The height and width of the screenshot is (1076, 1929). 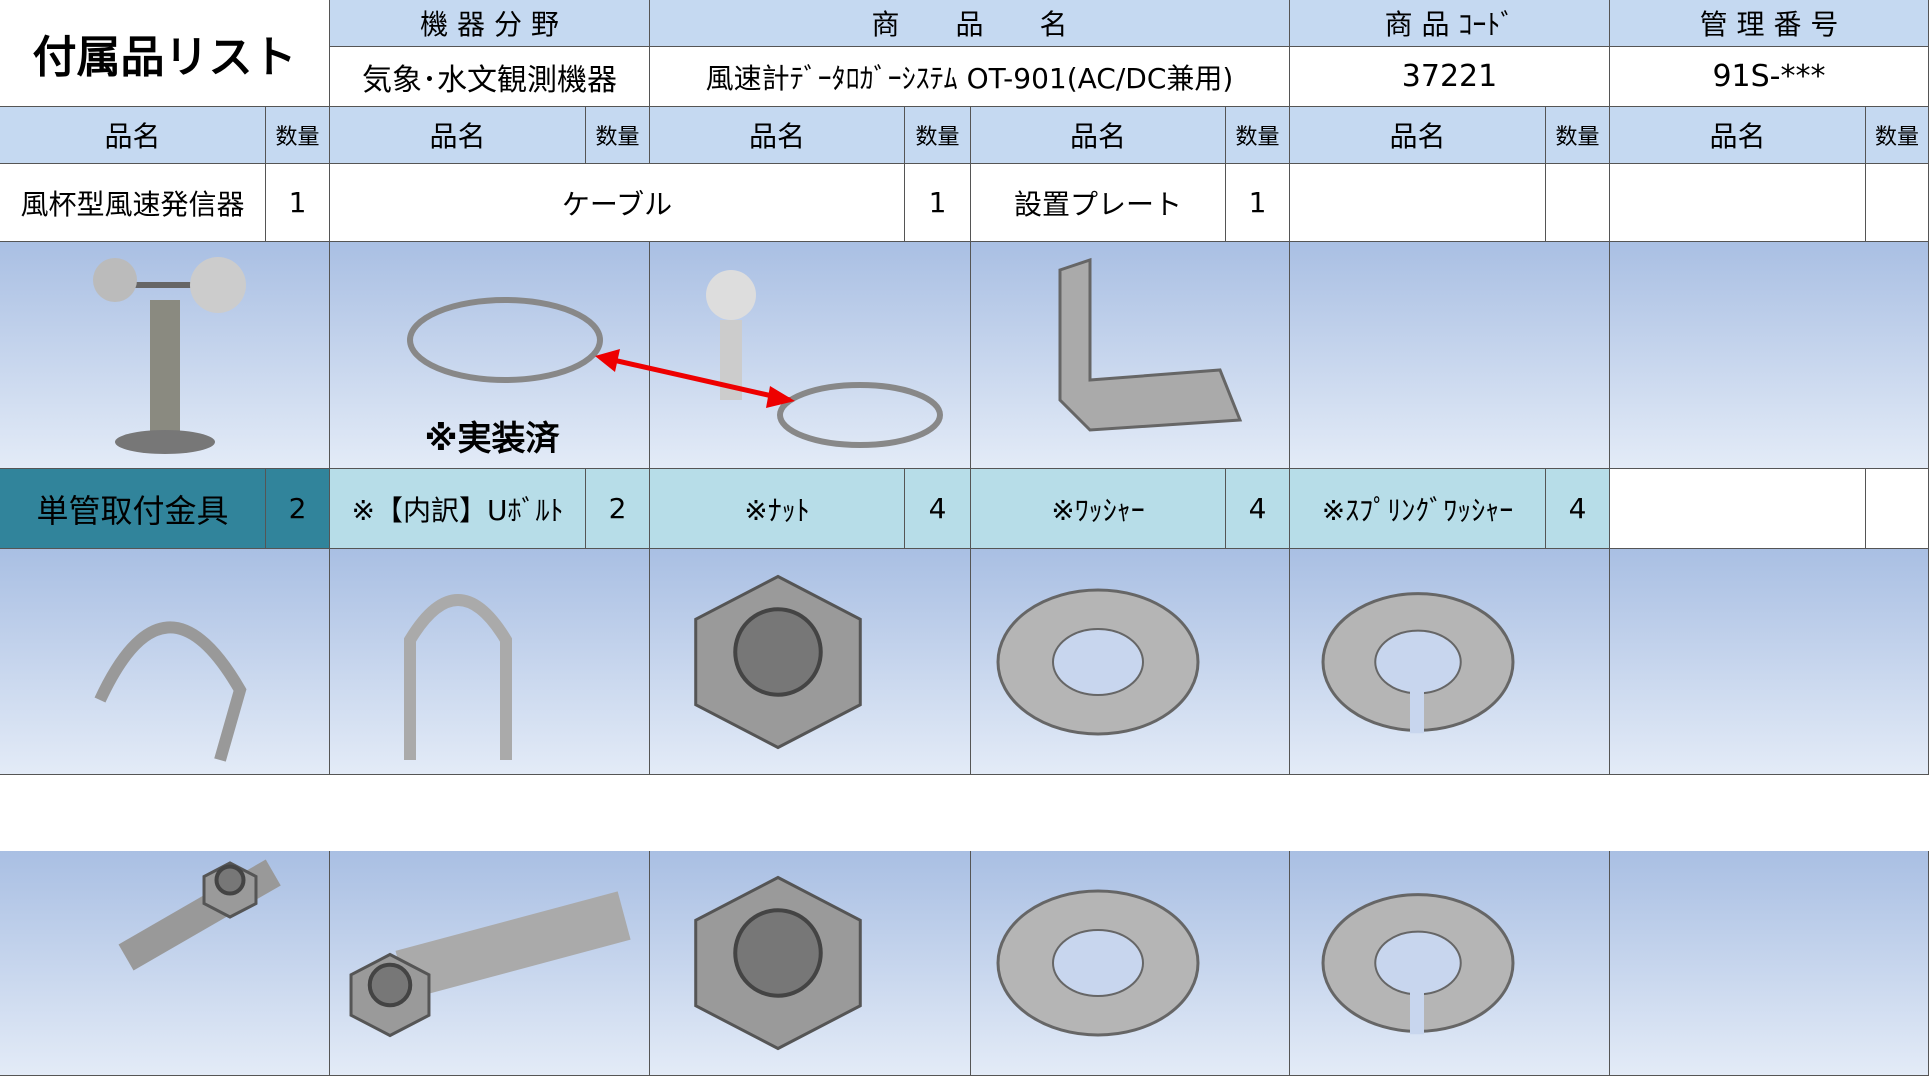 What do you see at coordinates (165, 442) in the screenshot?
I see `base` at bounding box center [165, 442].